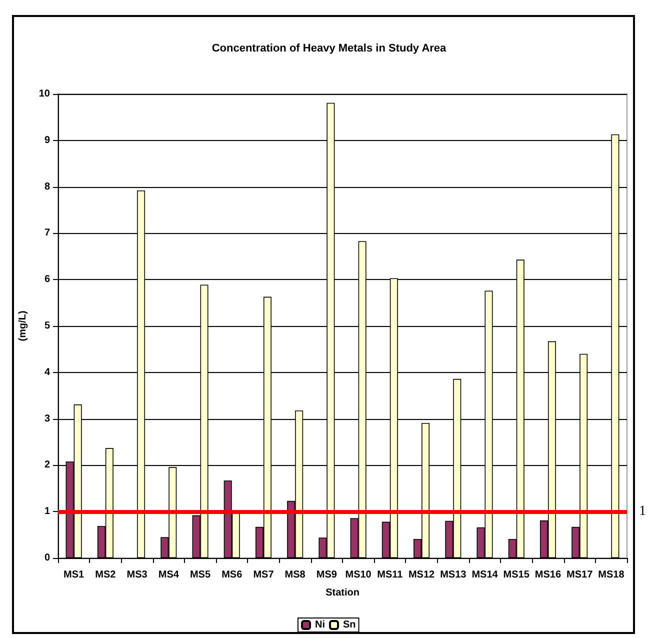  I want to click on x-tick-label: MS2, so click(105, 575).